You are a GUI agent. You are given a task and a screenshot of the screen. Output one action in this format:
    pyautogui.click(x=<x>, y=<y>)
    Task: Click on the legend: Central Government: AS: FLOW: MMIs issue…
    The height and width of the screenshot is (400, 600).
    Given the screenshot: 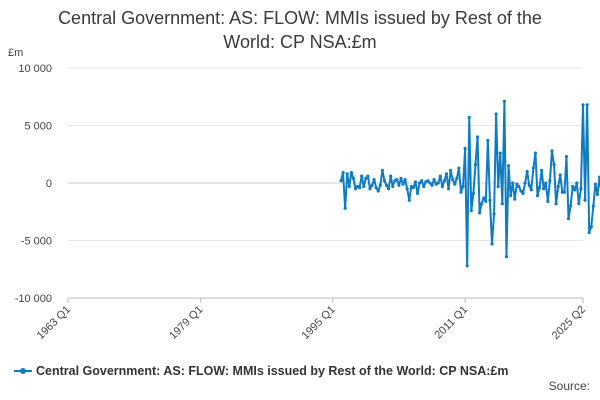 What is the action you would take?
    pyautogui.click(x=261, y=371)
    